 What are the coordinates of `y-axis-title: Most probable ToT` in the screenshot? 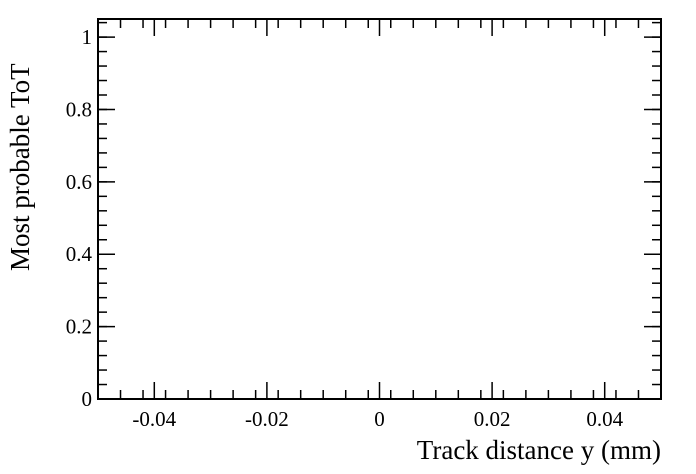 It's located at (20, 167).